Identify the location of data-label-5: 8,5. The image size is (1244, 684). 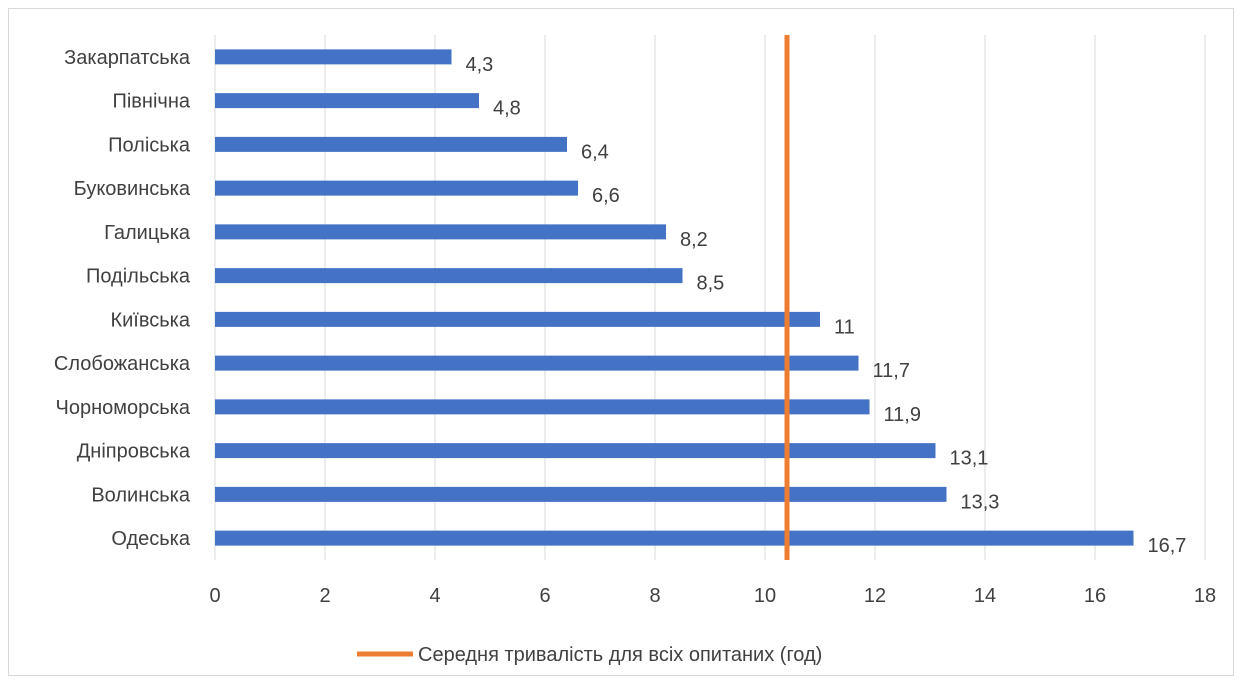
(711, 284).